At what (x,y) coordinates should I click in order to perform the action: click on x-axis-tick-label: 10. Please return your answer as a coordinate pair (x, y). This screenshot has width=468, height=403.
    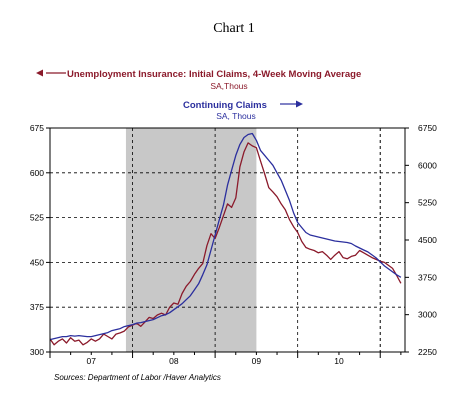
    Looking at the image, I should click on (339, 361).